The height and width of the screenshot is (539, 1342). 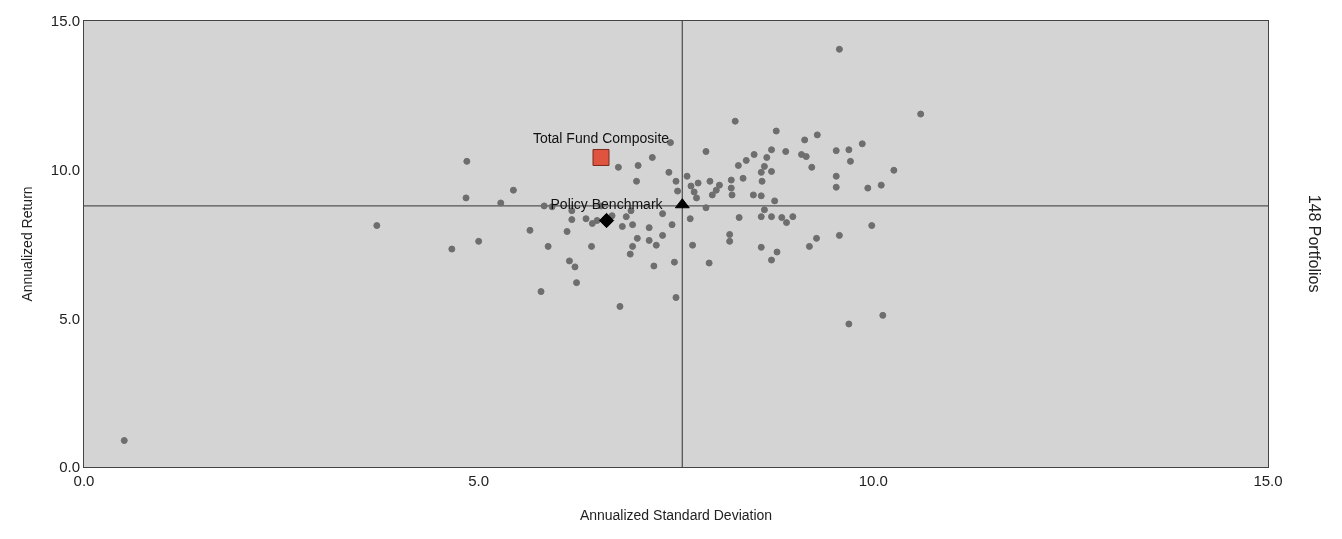 What do you see at coordinates (1268, 480) in the screenshot?
I see `x-tick-label: 15.0` at bounding box center [1268, 480].